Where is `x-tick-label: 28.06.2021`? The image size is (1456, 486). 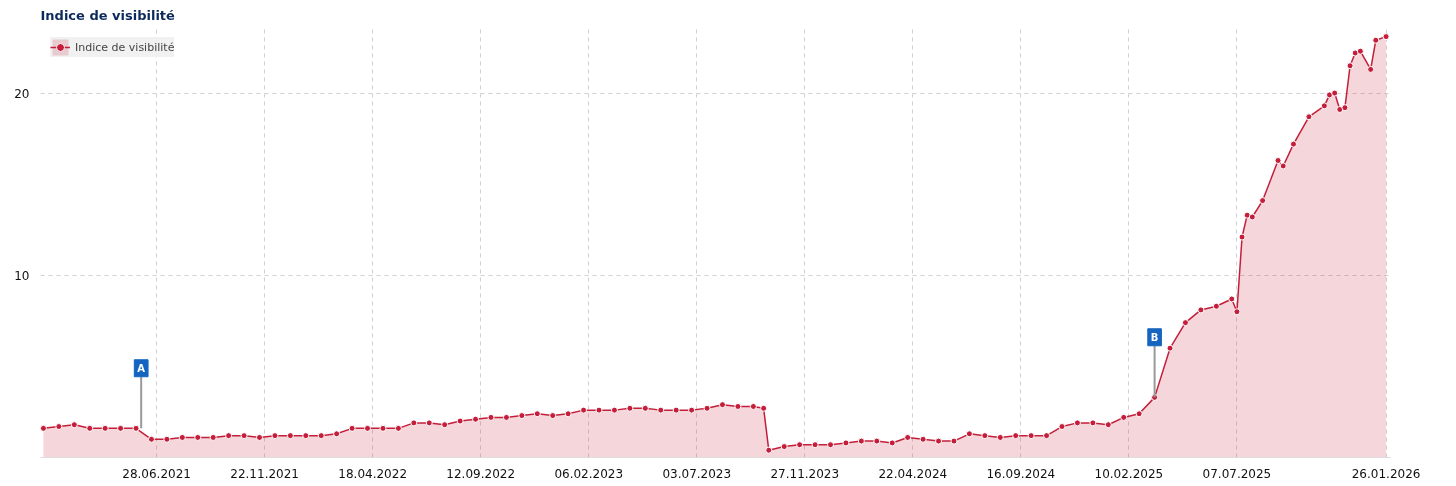
x-tick-label: 28.06.2021 is located at coordinates (156, 473).